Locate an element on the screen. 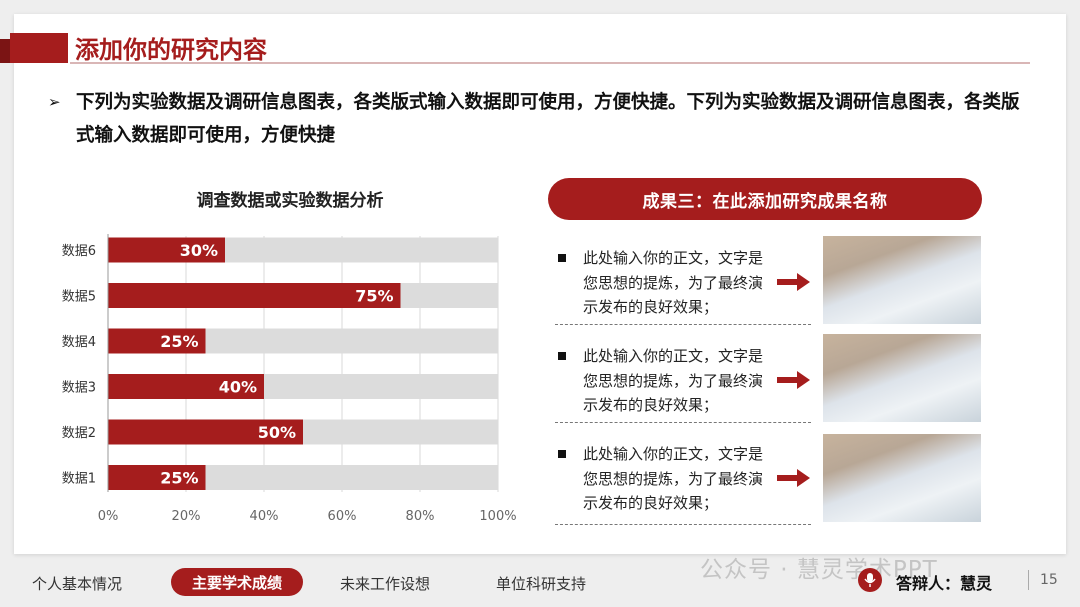 This screenshot has width=1080, height=607. watermark: 公众号 · 慧灵学术PPT is located at coordinates (819, 570).